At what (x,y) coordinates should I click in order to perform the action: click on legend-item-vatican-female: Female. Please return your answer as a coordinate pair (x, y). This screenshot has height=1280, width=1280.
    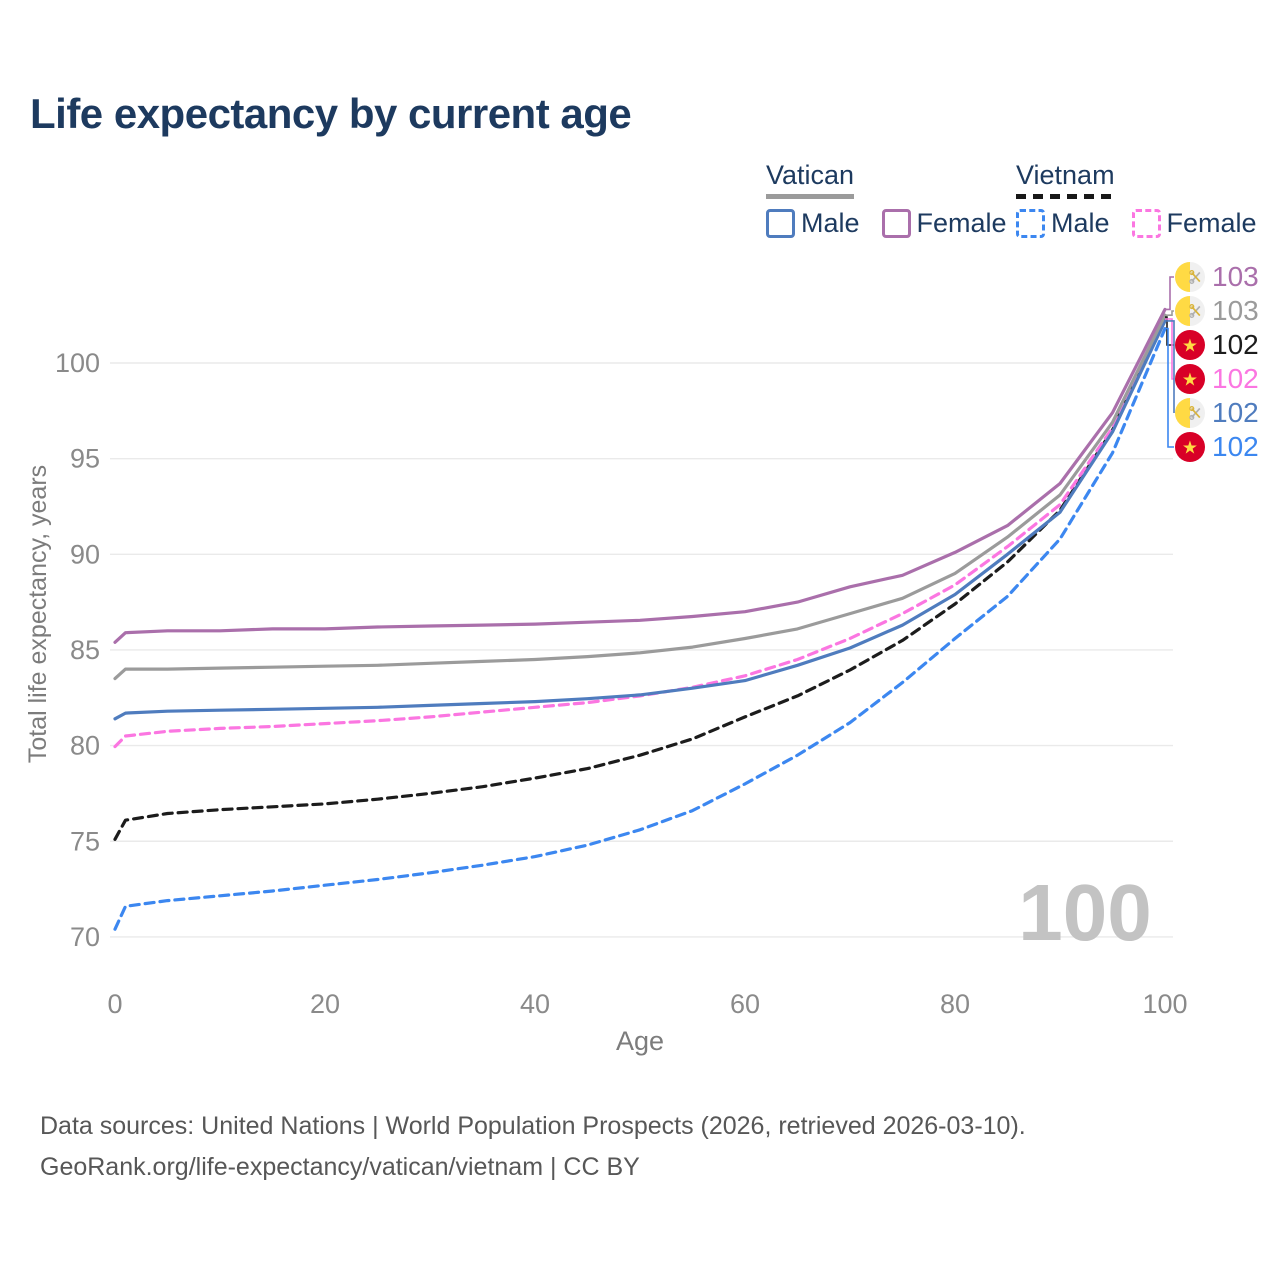
    Looking at the image, I should click on (944, 223).